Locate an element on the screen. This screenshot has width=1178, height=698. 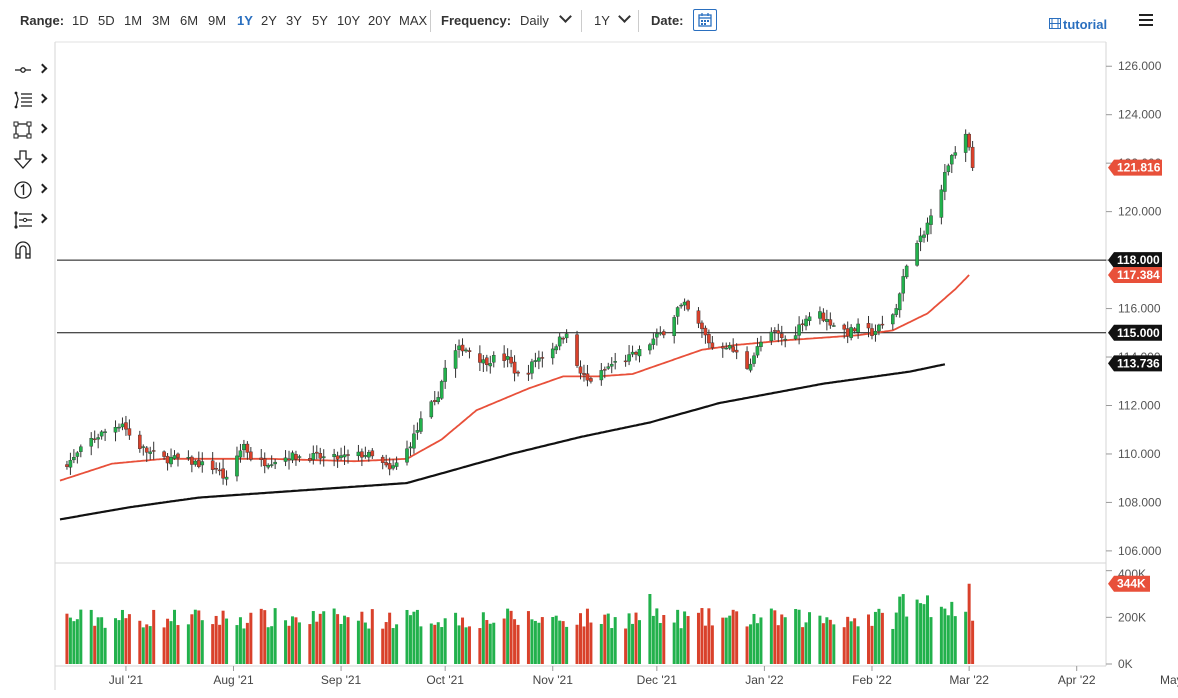
price-badge-label: 115.000 is located at coordinates (1138, 333).